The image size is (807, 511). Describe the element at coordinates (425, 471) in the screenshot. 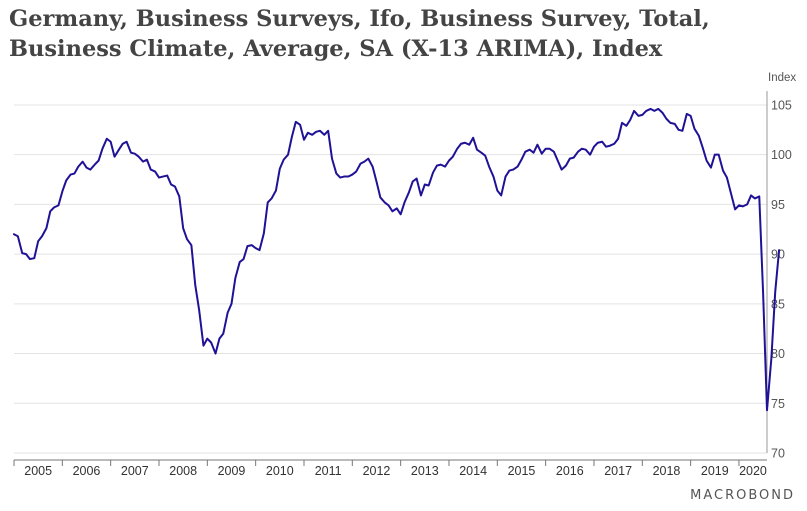

I see `x-tick-label: 2013` at that location.